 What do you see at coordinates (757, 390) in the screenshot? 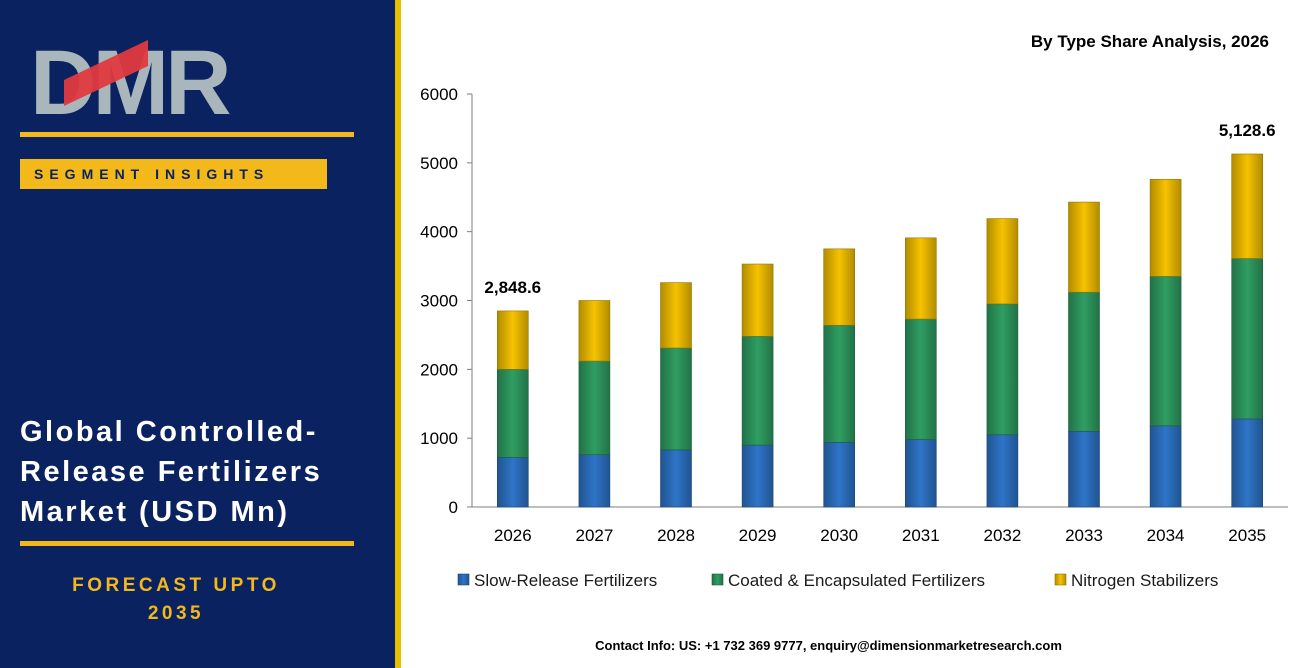
I see `bar-coated-encapsulated-fertilizers-2029` at bounding box center [757, 390].